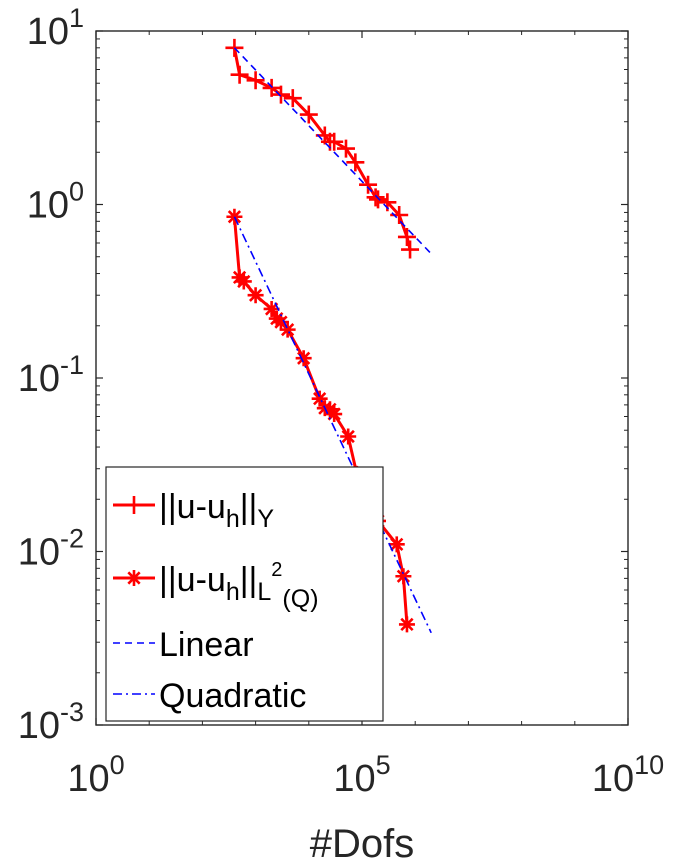 The image size is (676, 865). What do you see at coordinates (361, 775) in the screenshot?
I see `x-tick-label: 10⁵` at bounding box center [361, 775].